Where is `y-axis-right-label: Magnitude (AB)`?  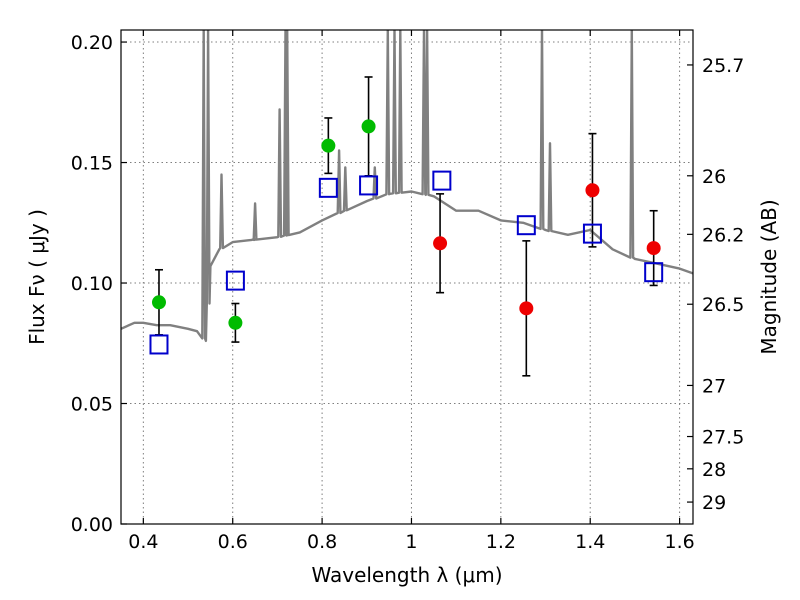 y-axis-right-label: Magnitude (AB) is located at coordinates (769, 276).